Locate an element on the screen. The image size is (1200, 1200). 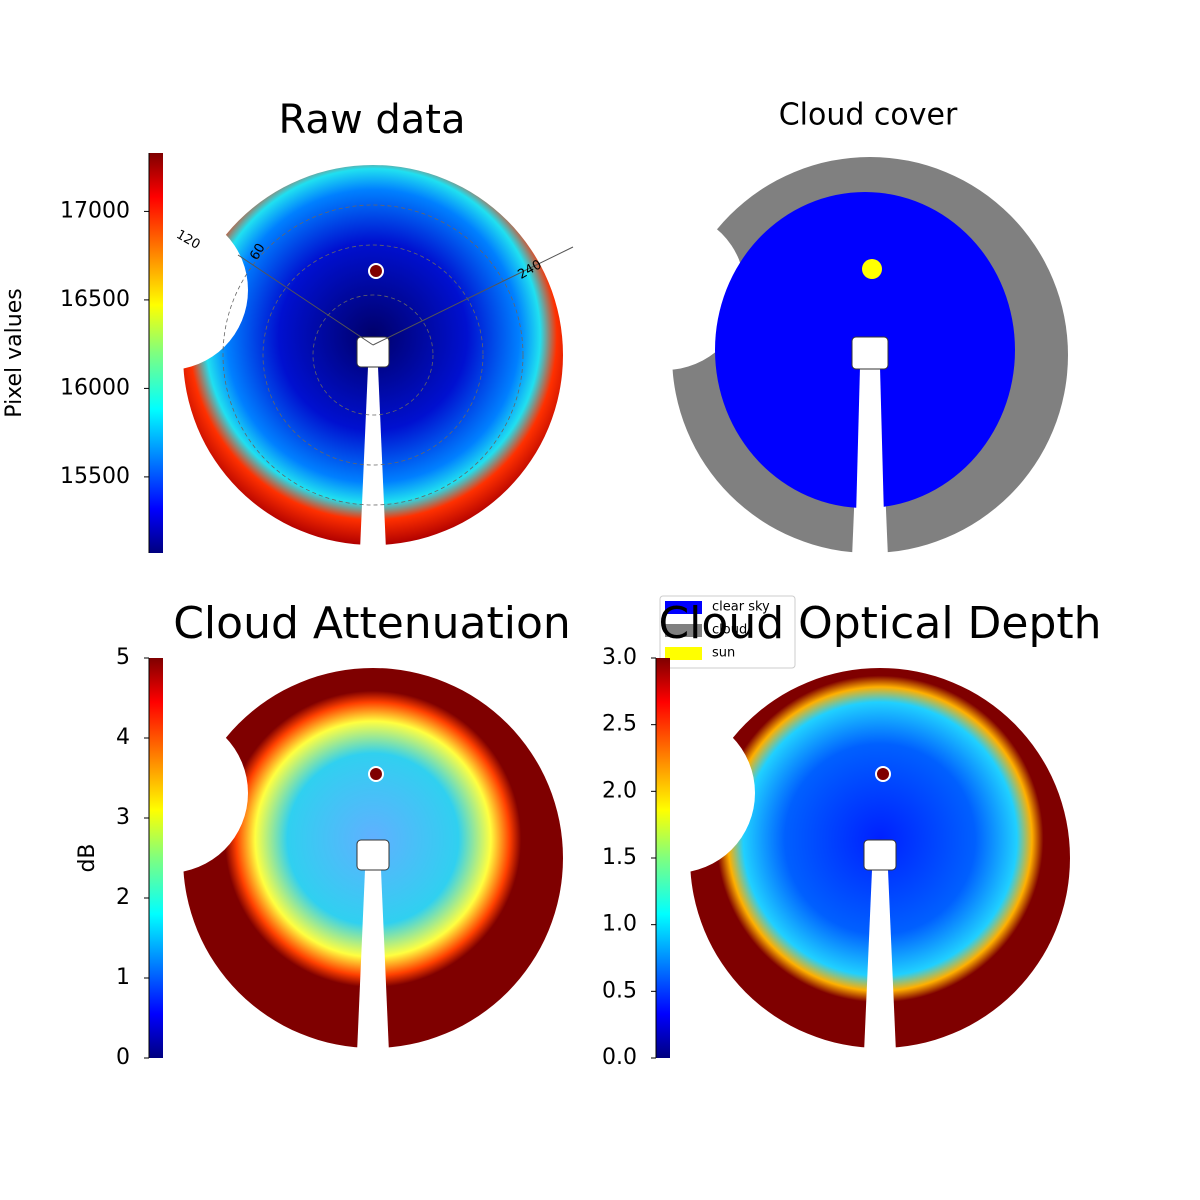
legend: clear sky cloud sun is located at coordinates (727, 632).